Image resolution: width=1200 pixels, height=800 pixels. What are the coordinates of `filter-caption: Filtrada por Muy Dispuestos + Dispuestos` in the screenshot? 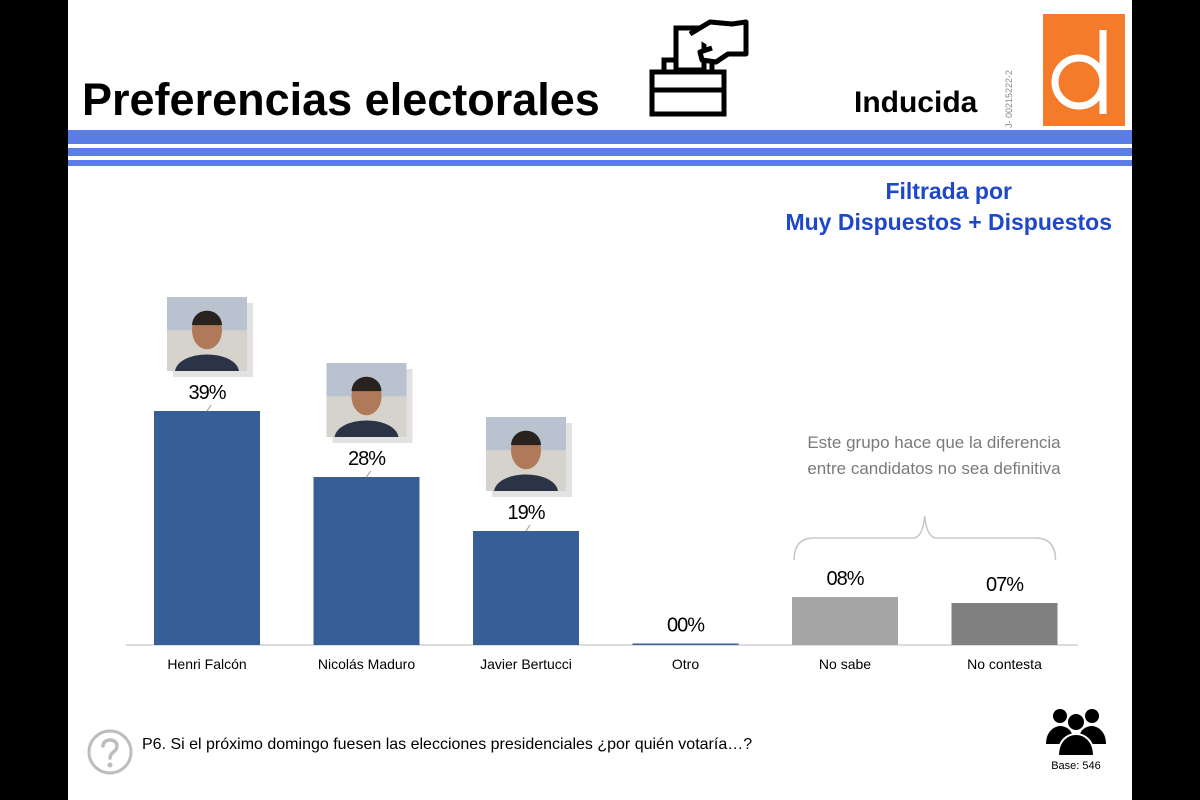 It's located at (948, 207).